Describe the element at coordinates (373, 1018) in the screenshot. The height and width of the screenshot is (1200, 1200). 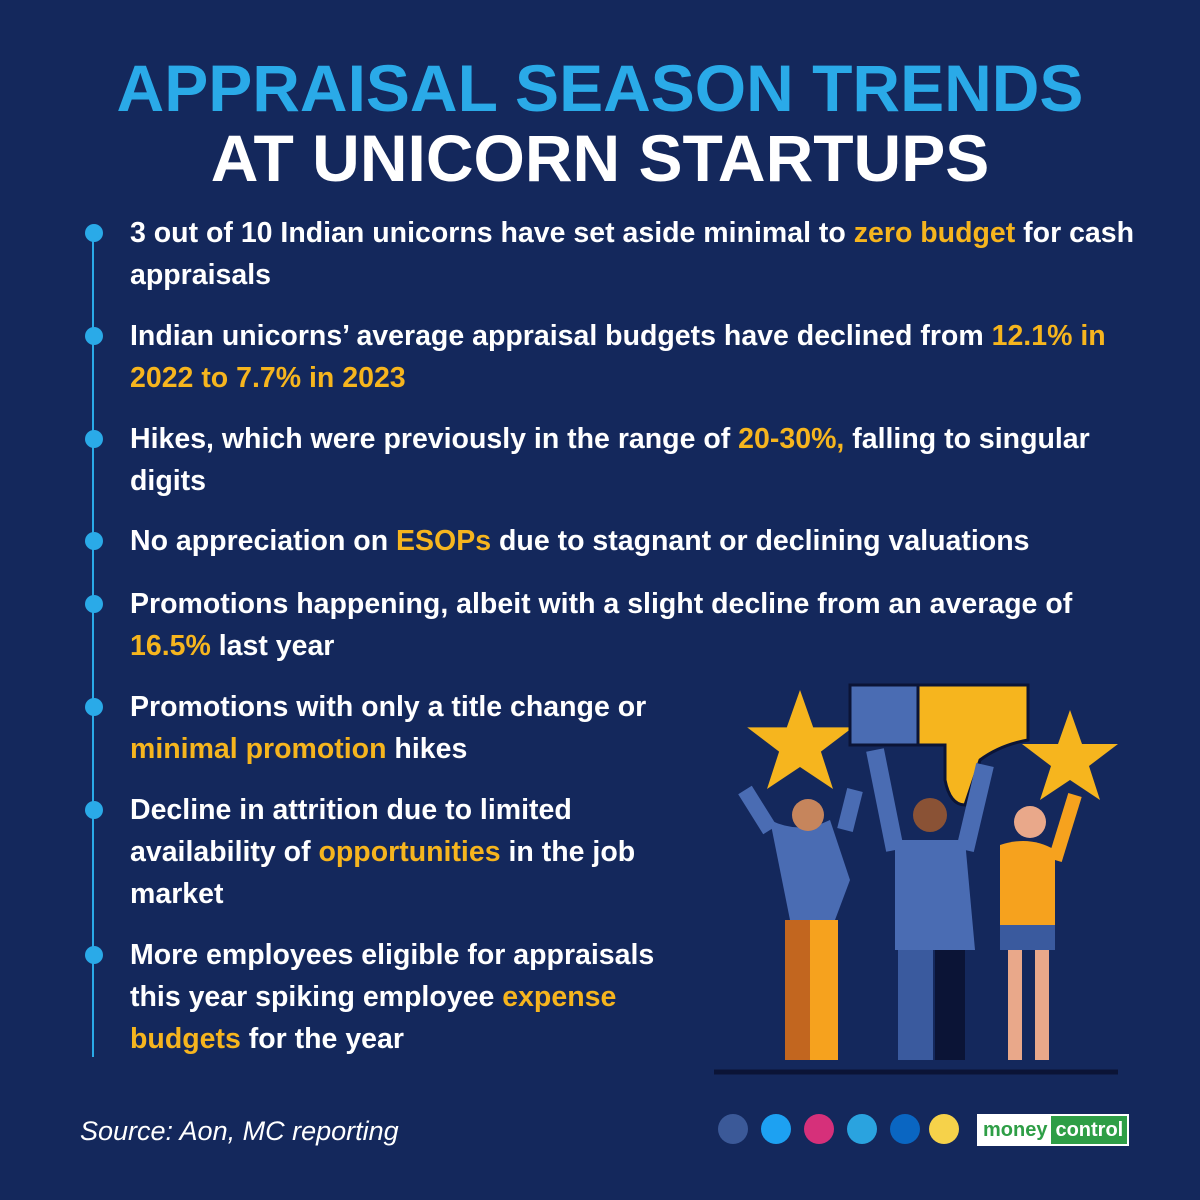
I see `highlight-text: expense budgets` at that location.